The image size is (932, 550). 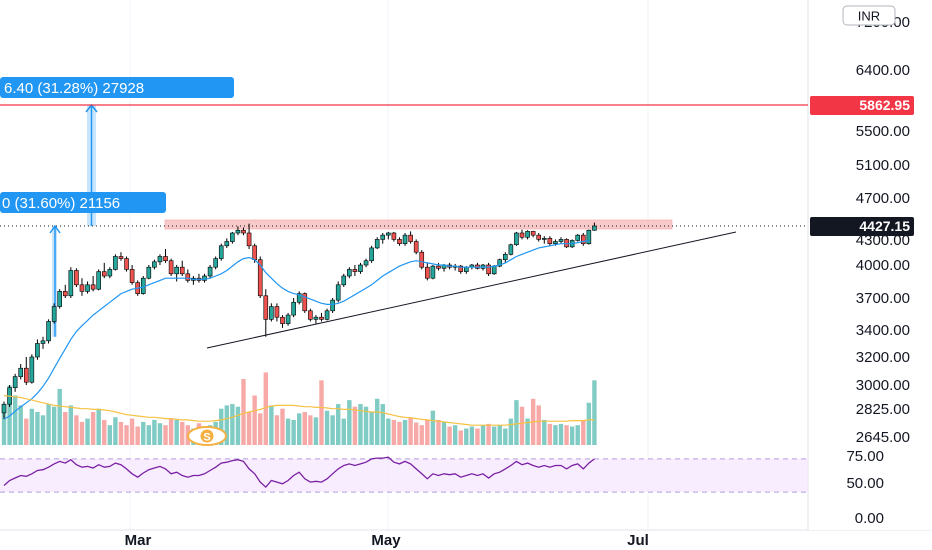 What do you see at coordinates (299, 472) in the screenshot?
I see `rsi-line` at bounding box center [299, 472].